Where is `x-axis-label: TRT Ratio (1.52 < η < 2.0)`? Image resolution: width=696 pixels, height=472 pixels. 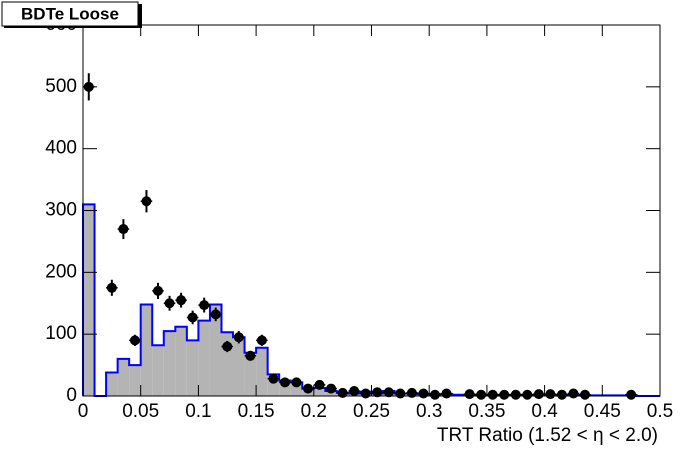 x-axis-label: TRT Ratio (1.52 < η < 2.0) is located at coordinates (547, 435).